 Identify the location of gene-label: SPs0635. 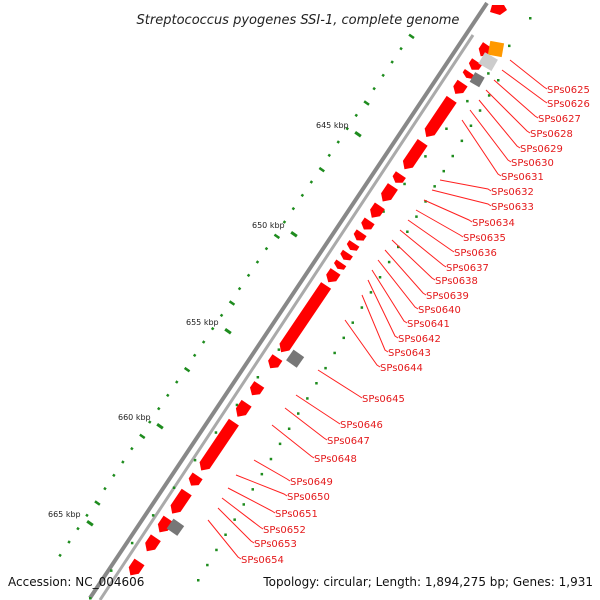
(484, 238).